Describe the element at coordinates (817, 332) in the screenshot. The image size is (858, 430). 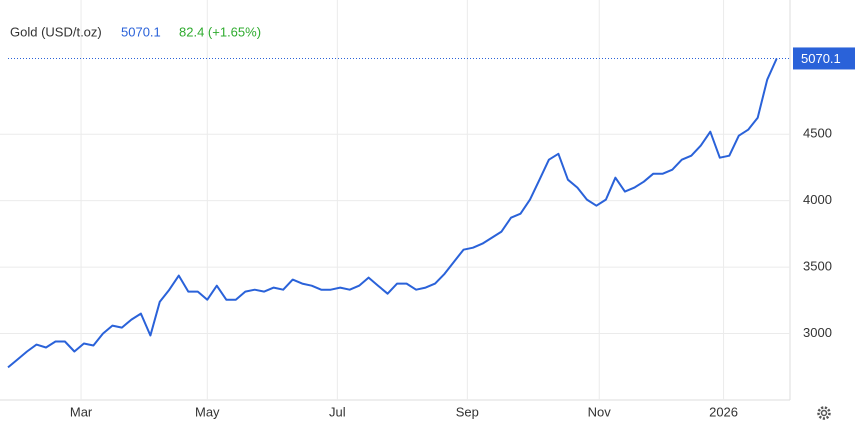
I see `y-tick-label: 3000` at that location.